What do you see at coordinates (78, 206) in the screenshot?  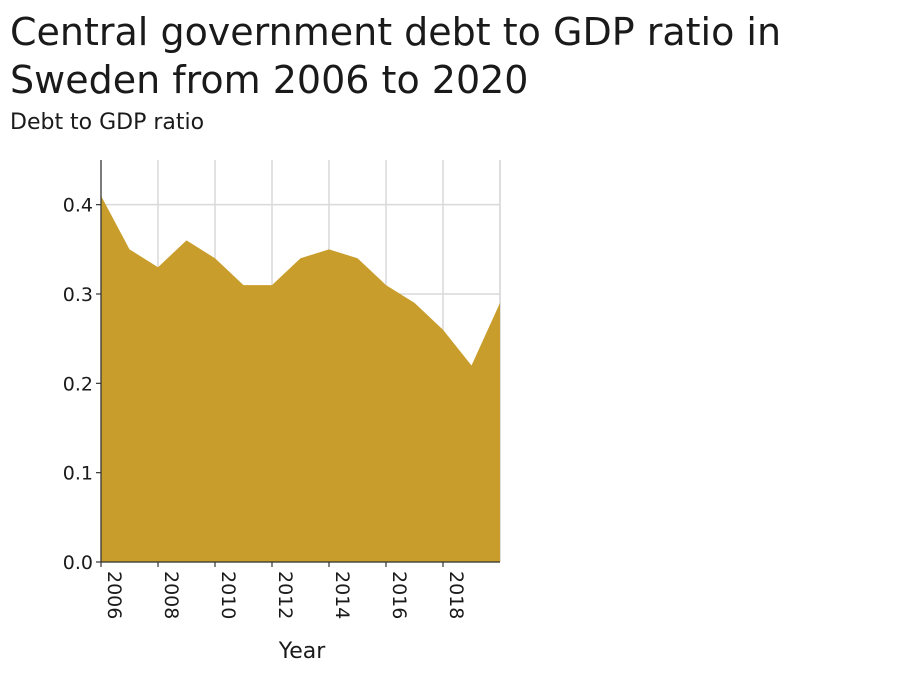 I see `y-tick-label: 0.4` at bounding box center [78, 206].